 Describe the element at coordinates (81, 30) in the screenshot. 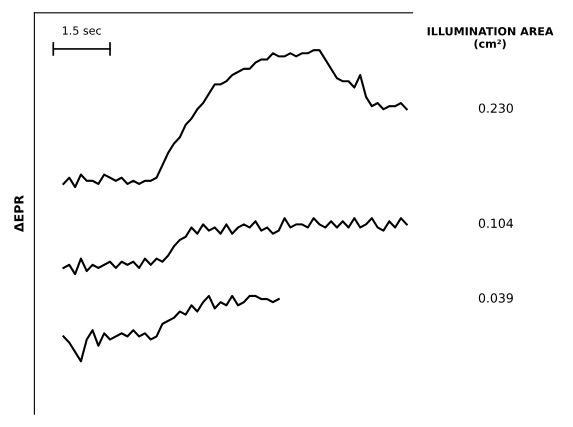

I see `text: 1.5 sec` at that location.